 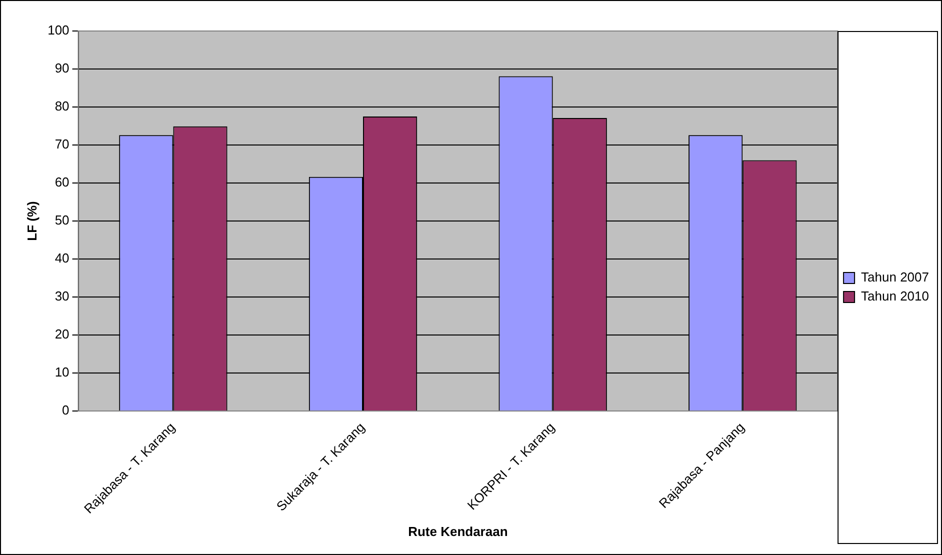 What do you see at coordinates (458, 531) in the screenshot?
I see `x-axis-title: Rute Kendaraan` at bounding box center [458, 531].